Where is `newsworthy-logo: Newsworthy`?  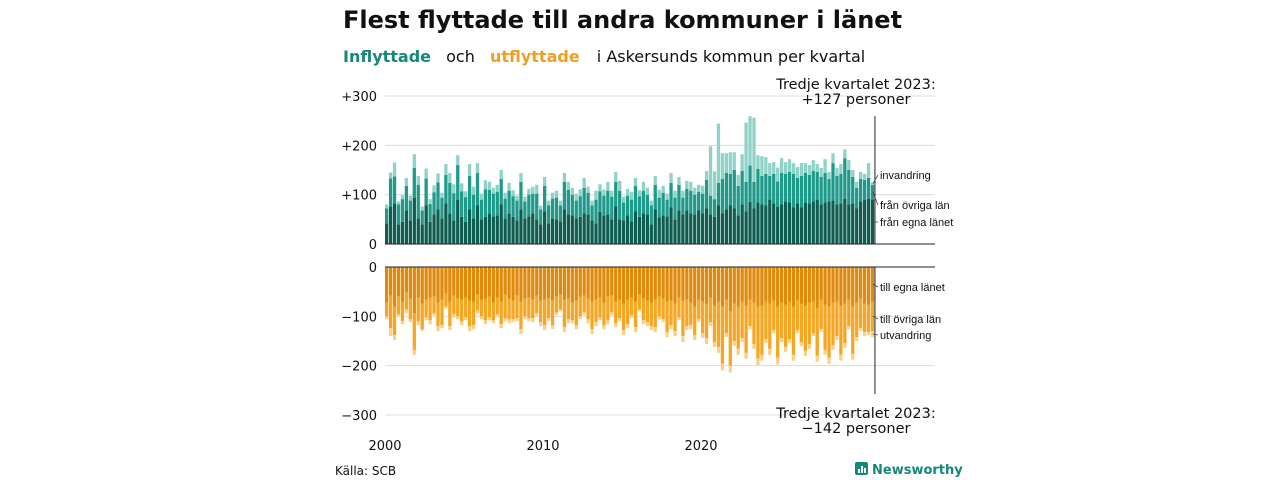 newsworthy-logo: Newsworthy is located at coordinates (909, 470).